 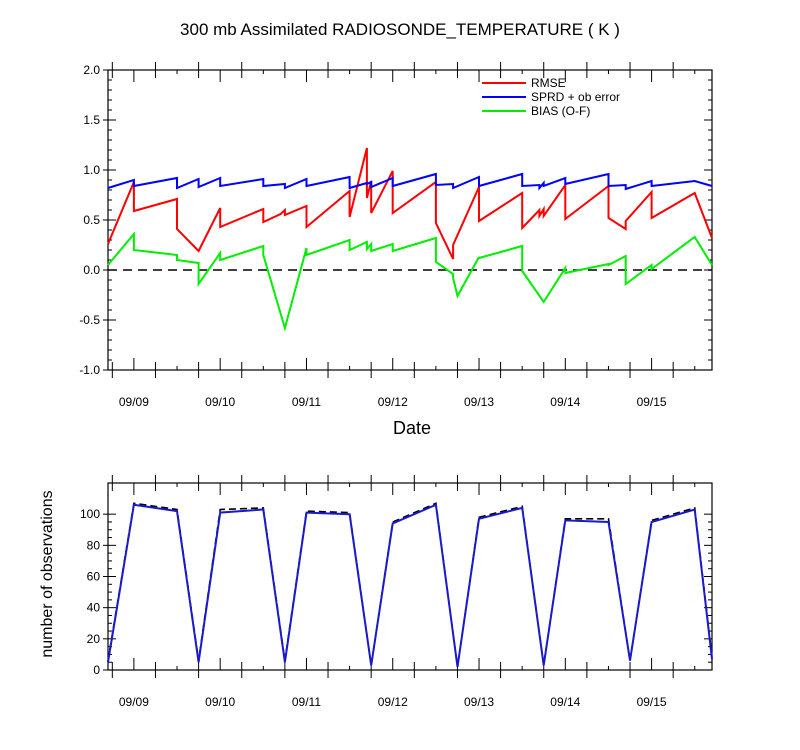 What do you see at coordinates (91, 270) in the screenshot?
I see `y-tick-label: 0.0` at bounding box center [91, 270].